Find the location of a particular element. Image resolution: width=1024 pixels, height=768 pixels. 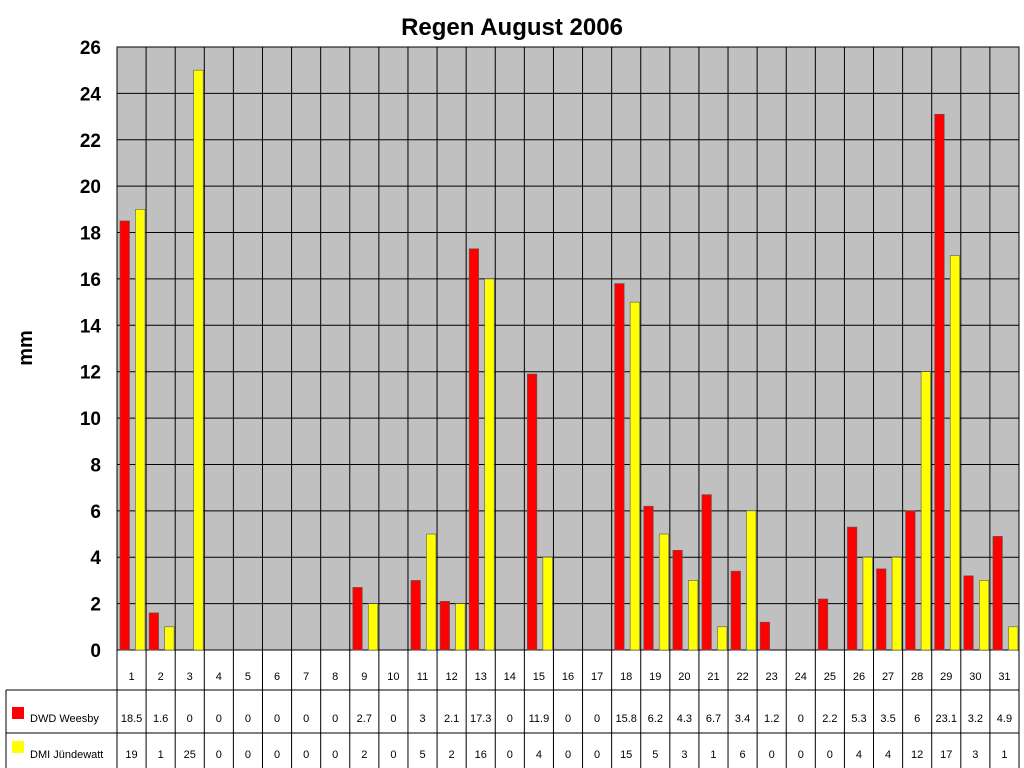

y-tick-label: 12 is located at coordinates (90, 373).